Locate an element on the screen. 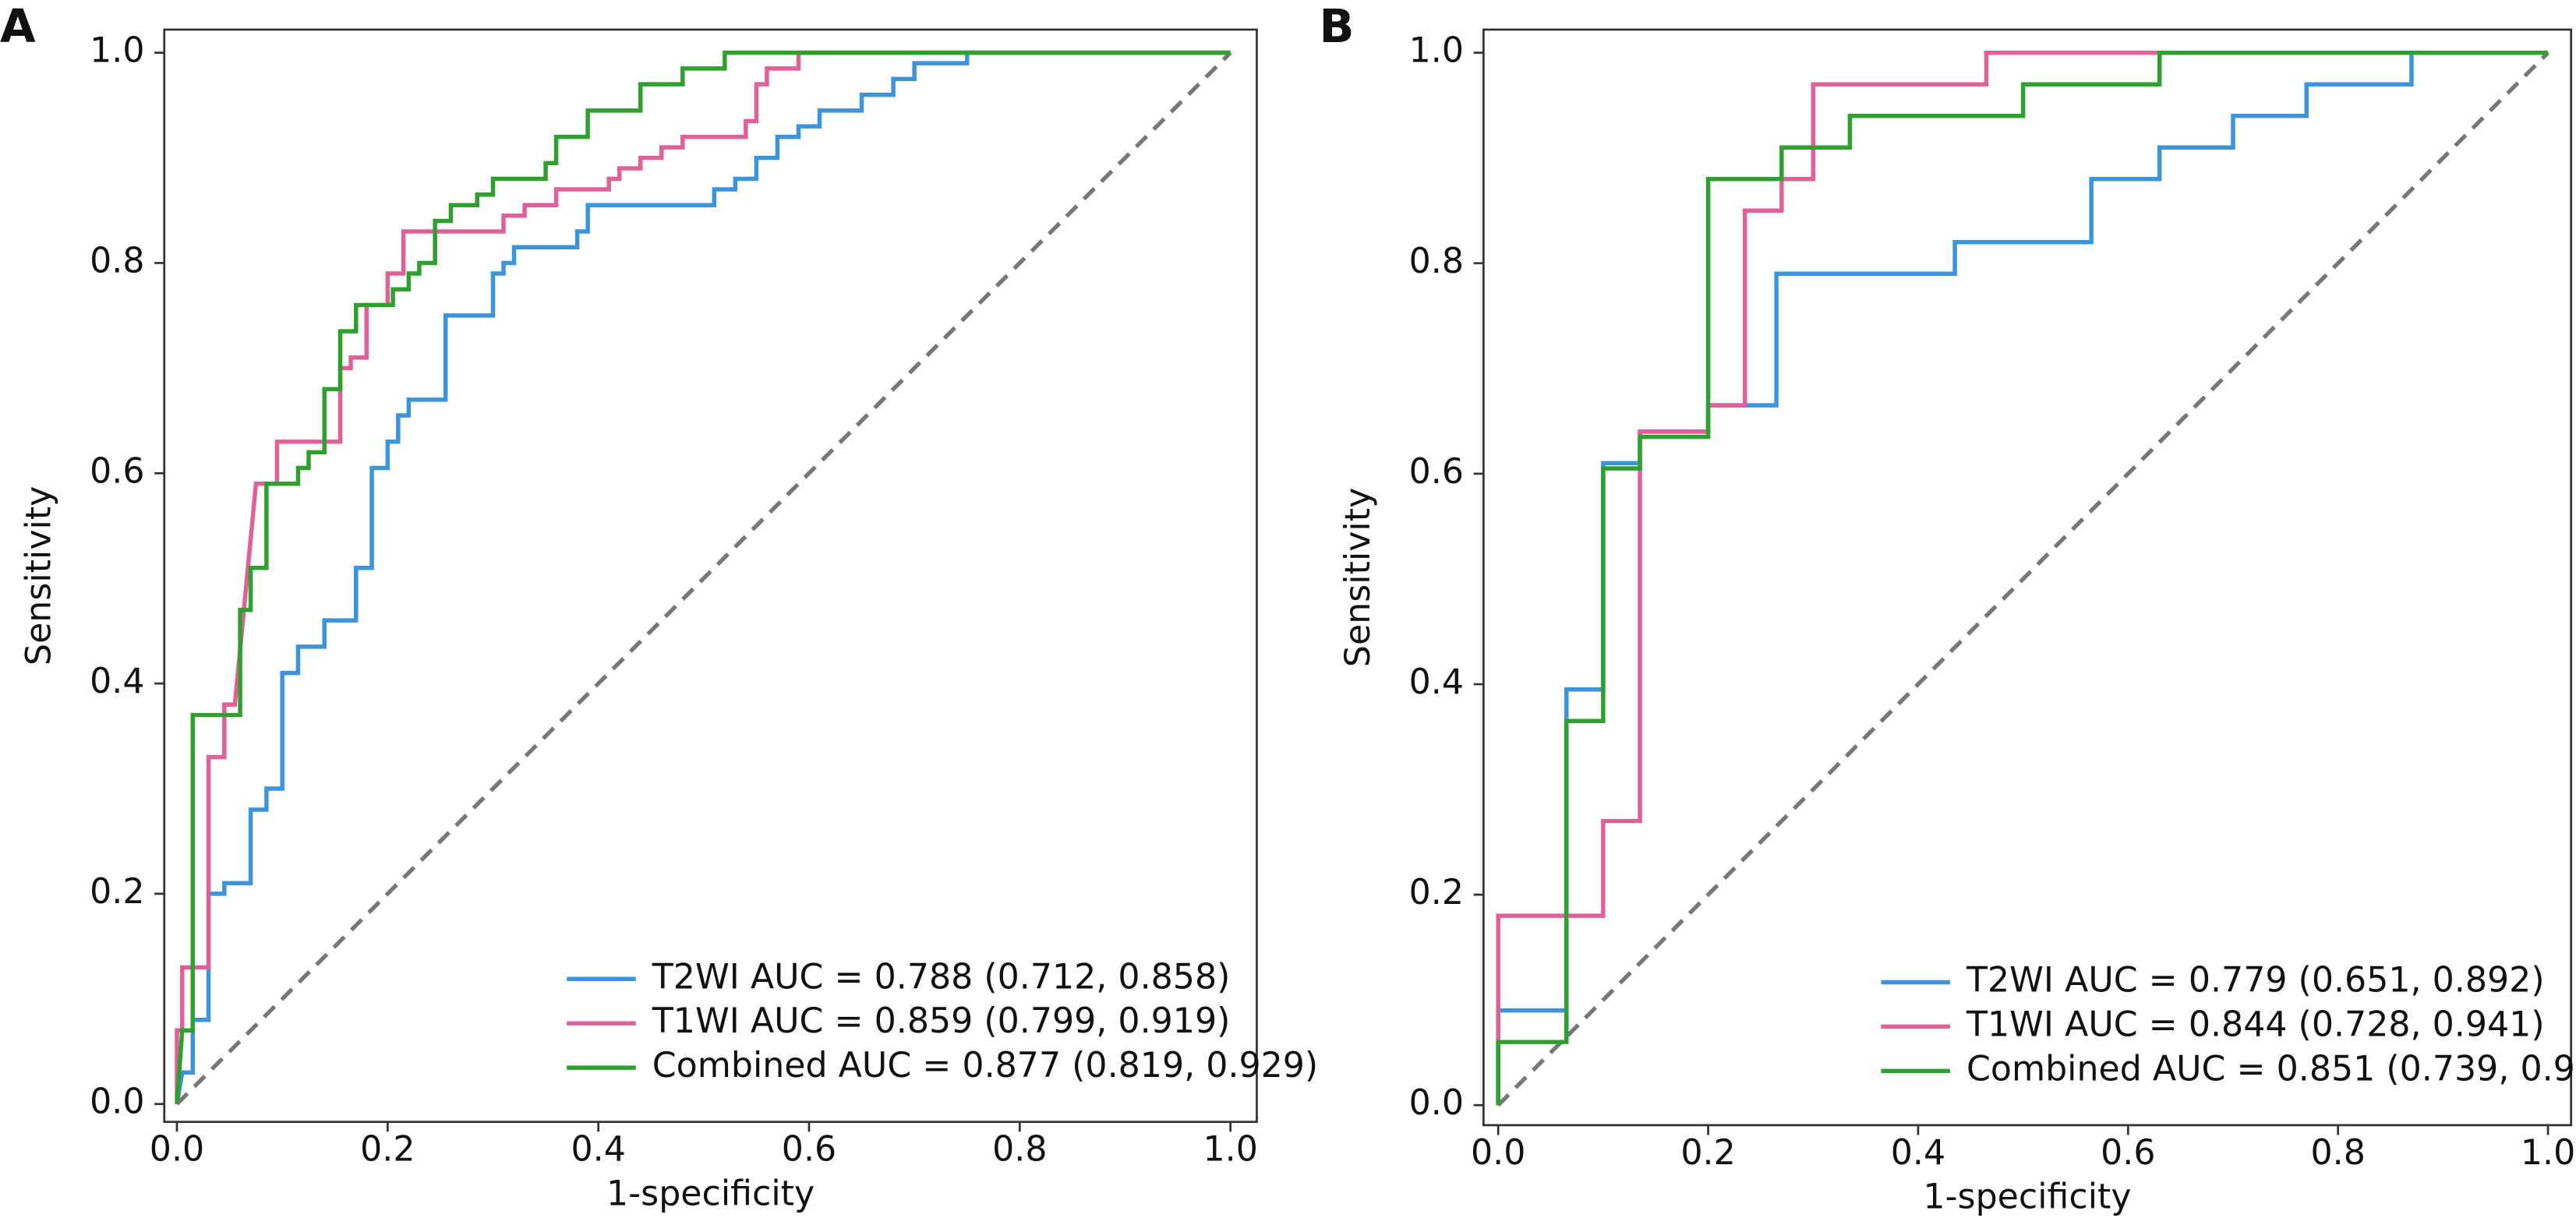  legend-label: T2WI AUC = 0.779 (0.651, 0.892) is located at coordinates (2255, 980).